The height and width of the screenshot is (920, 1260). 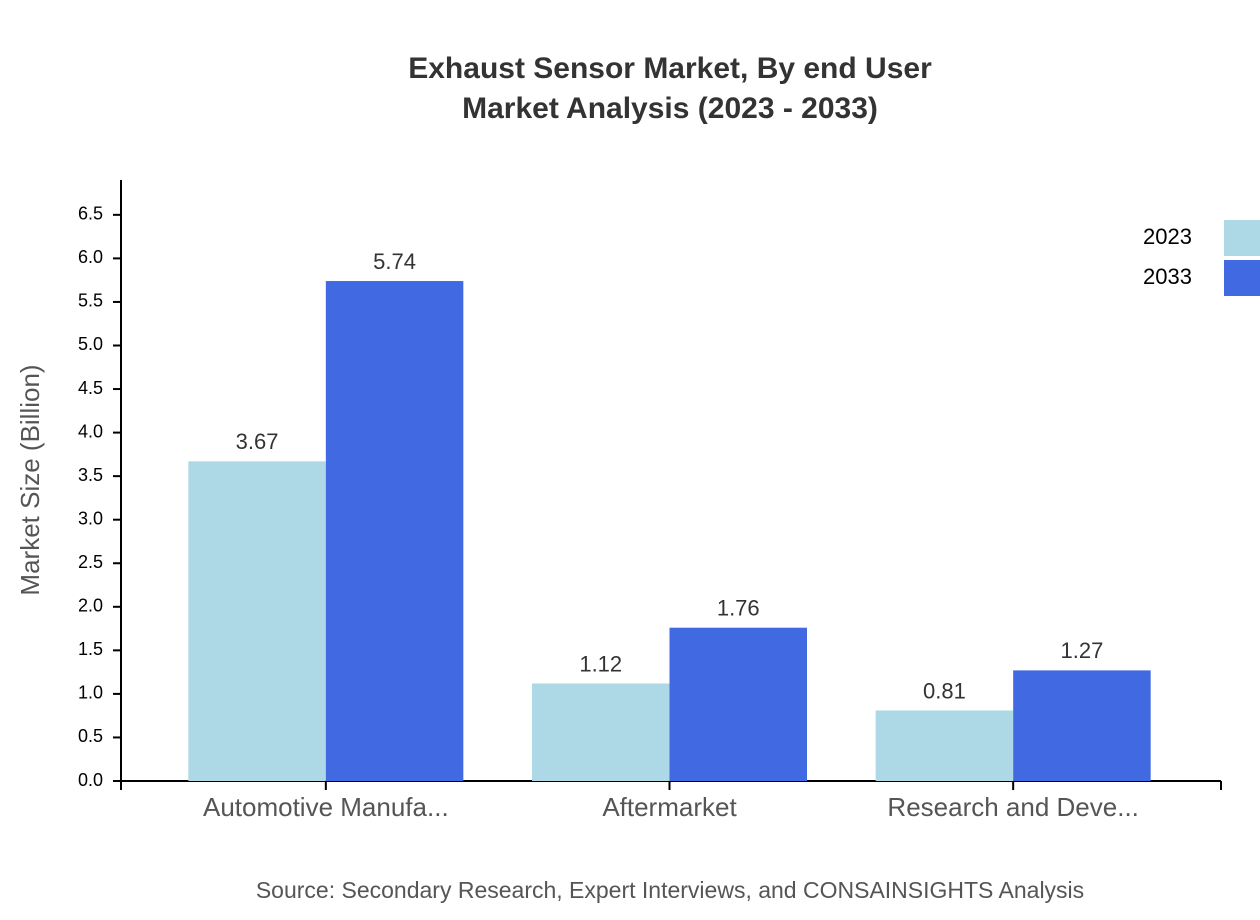 I want to click on data-label: 3.67, so click(x=257, y=441).